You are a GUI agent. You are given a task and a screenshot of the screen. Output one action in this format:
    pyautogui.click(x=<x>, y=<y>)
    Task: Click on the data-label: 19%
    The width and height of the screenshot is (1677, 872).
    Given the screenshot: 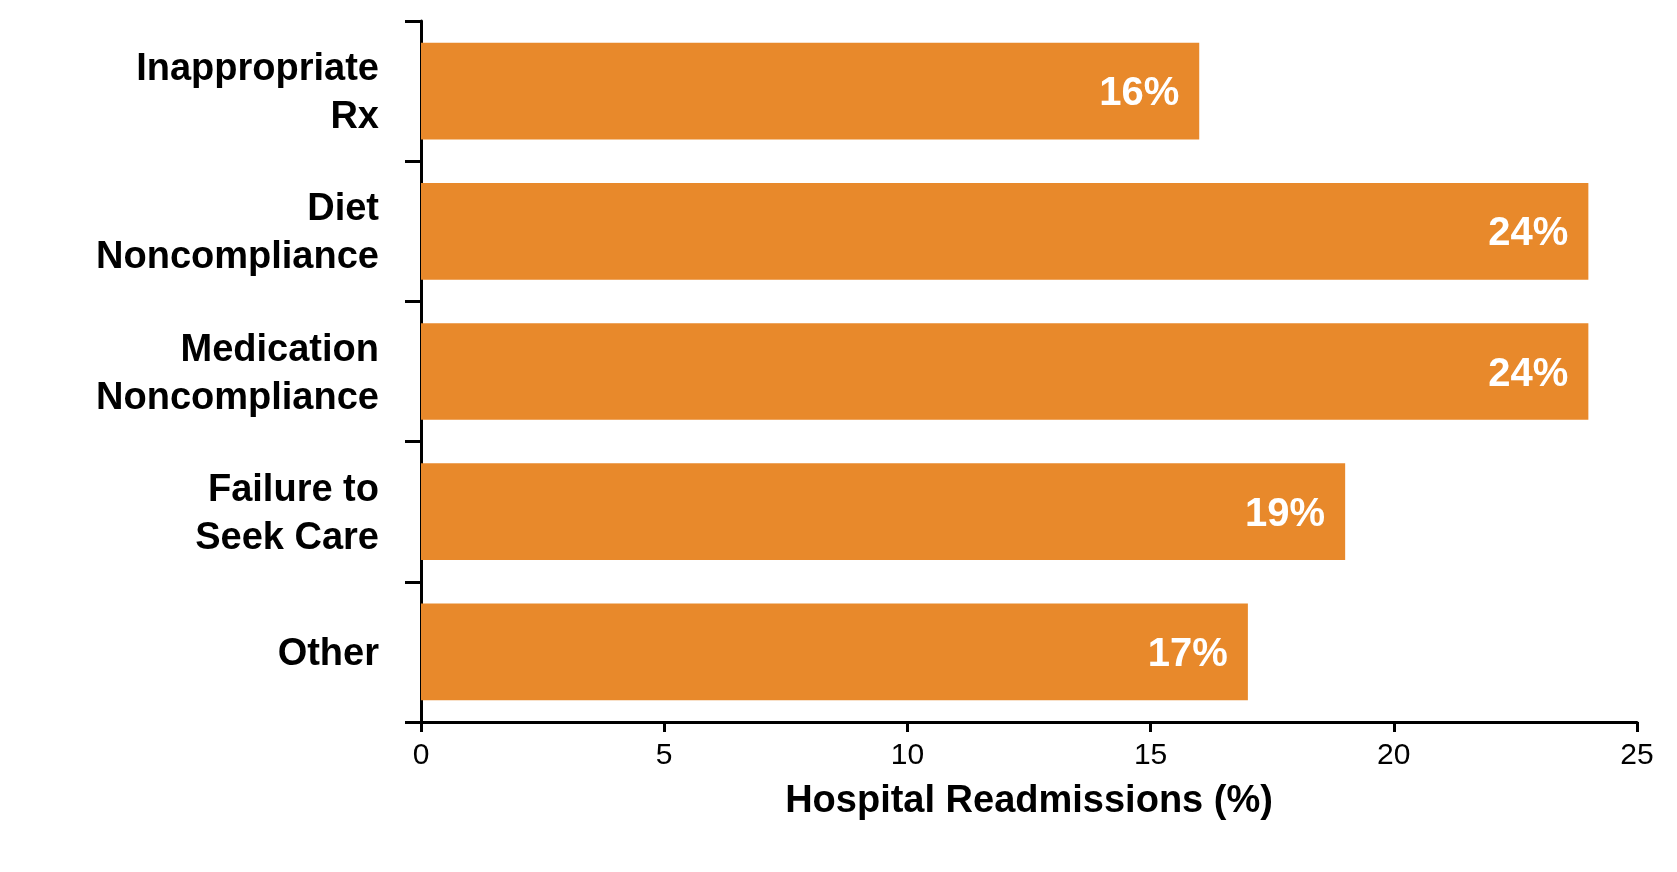 What is the action you would take?
    pyautogui.click(x=1285, y=511)
    